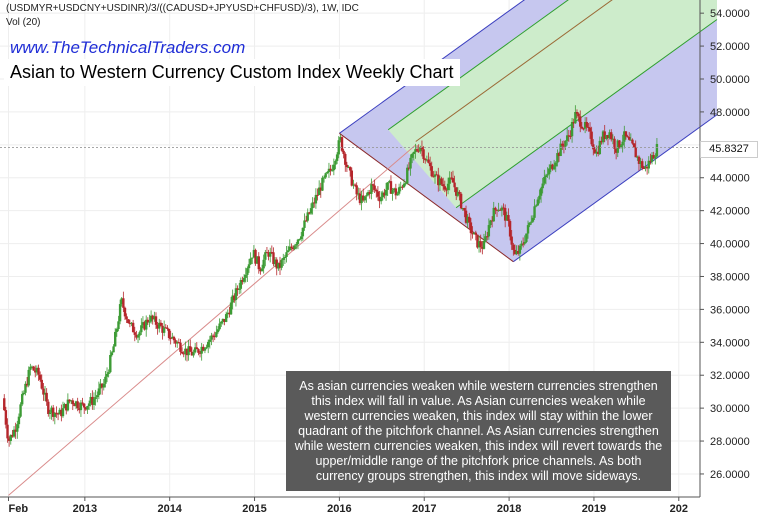 The width and height of the screenshot is (760, 520). I want to click on y-tick-label: 30.0000, so click(730, 409).